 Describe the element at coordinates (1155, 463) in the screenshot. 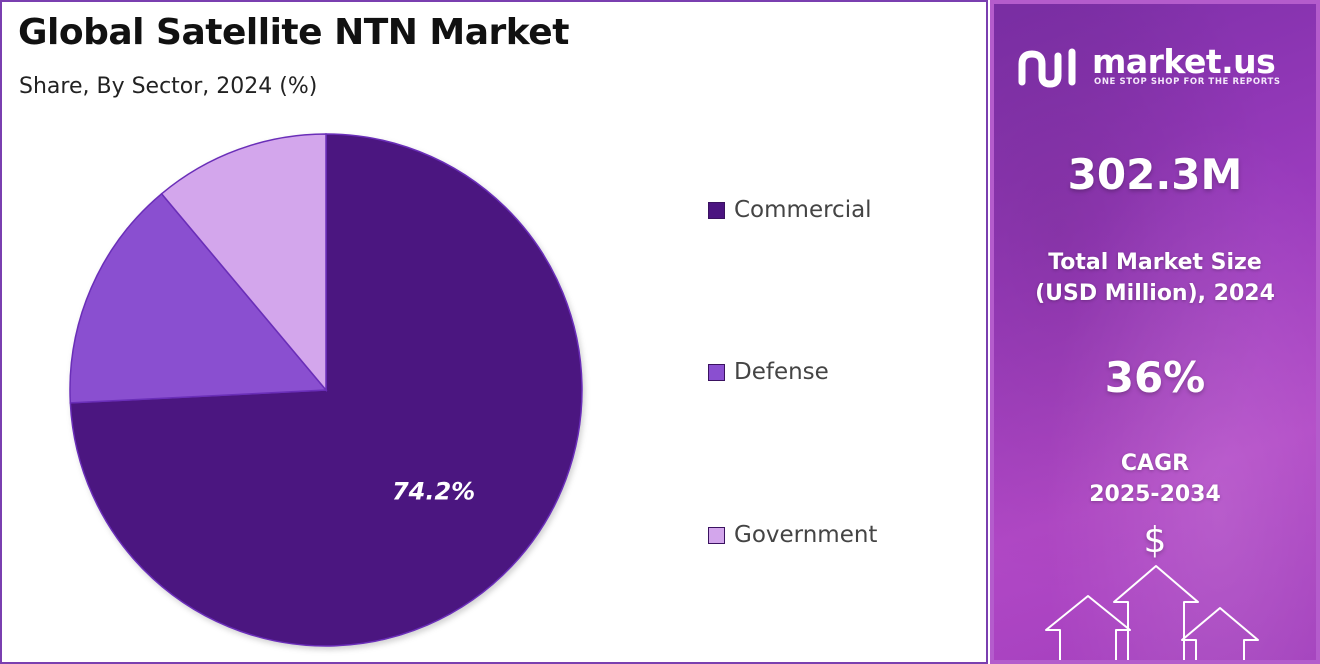

I see `cagr-label-line1: CAGR` at that location.